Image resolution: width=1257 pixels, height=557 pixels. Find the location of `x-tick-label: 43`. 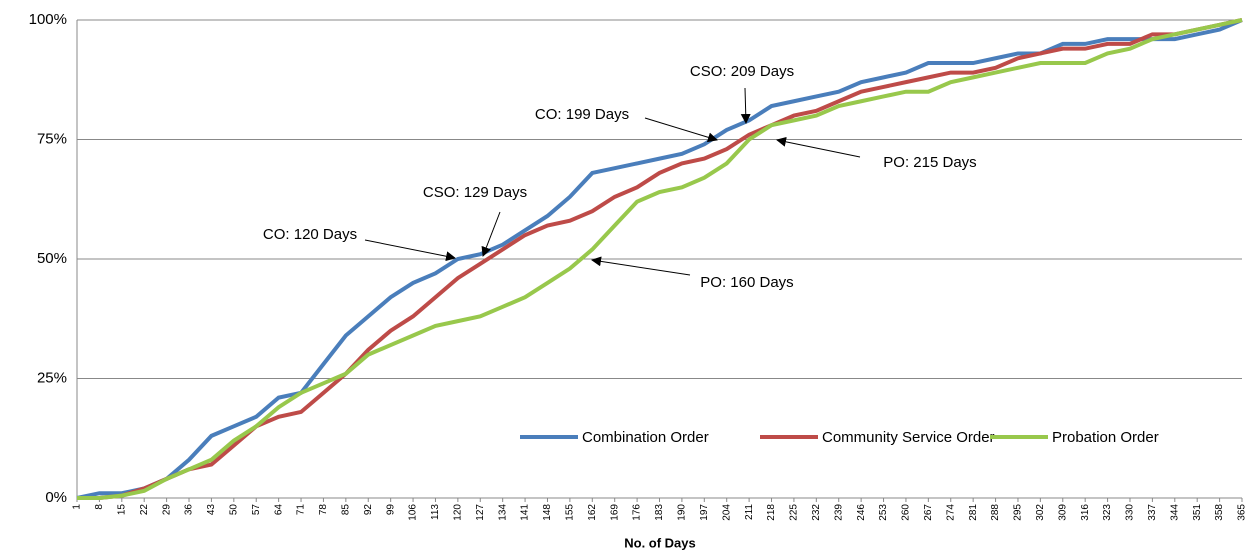

x-tick-label: 43 is located at coordinates (211, 510).